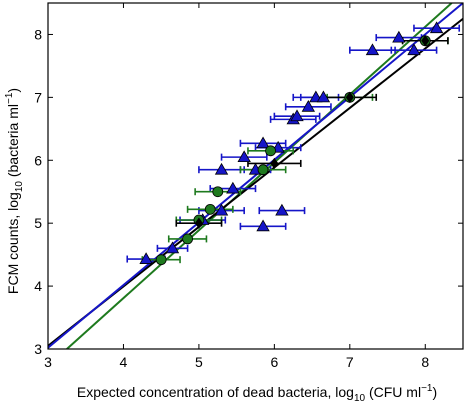 Image resolution: width=474 pixels, height=406 pixels. I want to click on y-tick-label: 6, so click(38, 160).